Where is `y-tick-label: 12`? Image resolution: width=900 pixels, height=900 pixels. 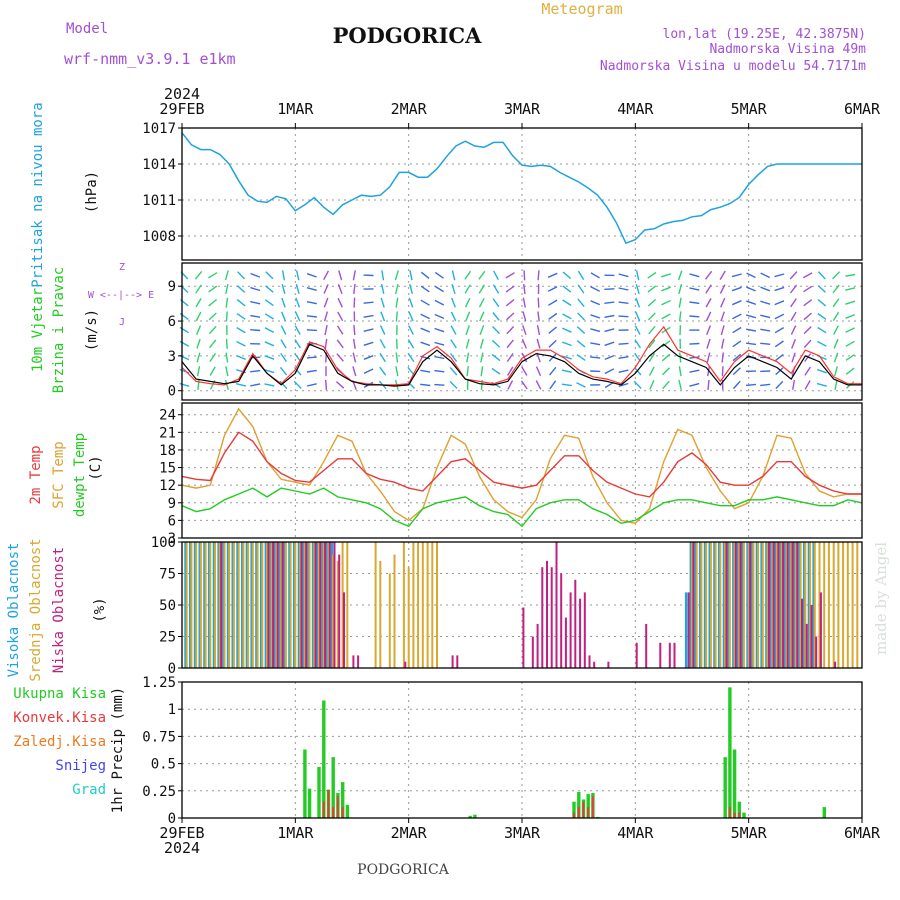 y-tick-label: 12 is located at coordinates (167, 486).